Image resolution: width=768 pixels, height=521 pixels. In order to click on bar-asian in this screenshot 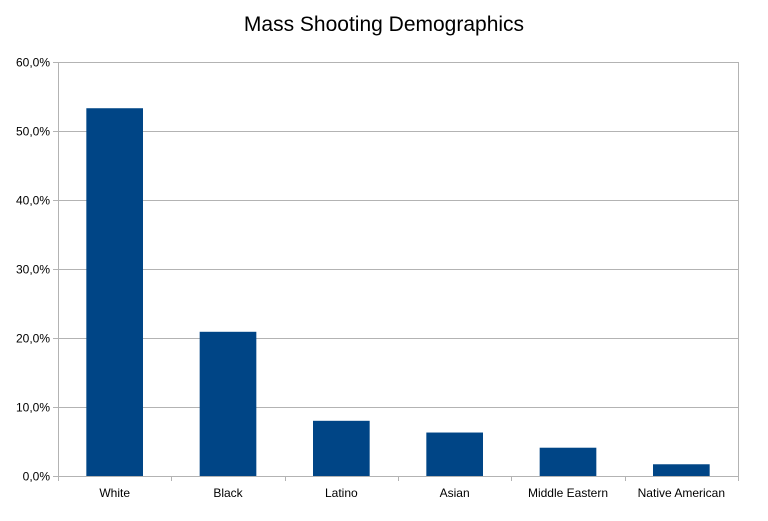, I will do `click(454, 454)`.